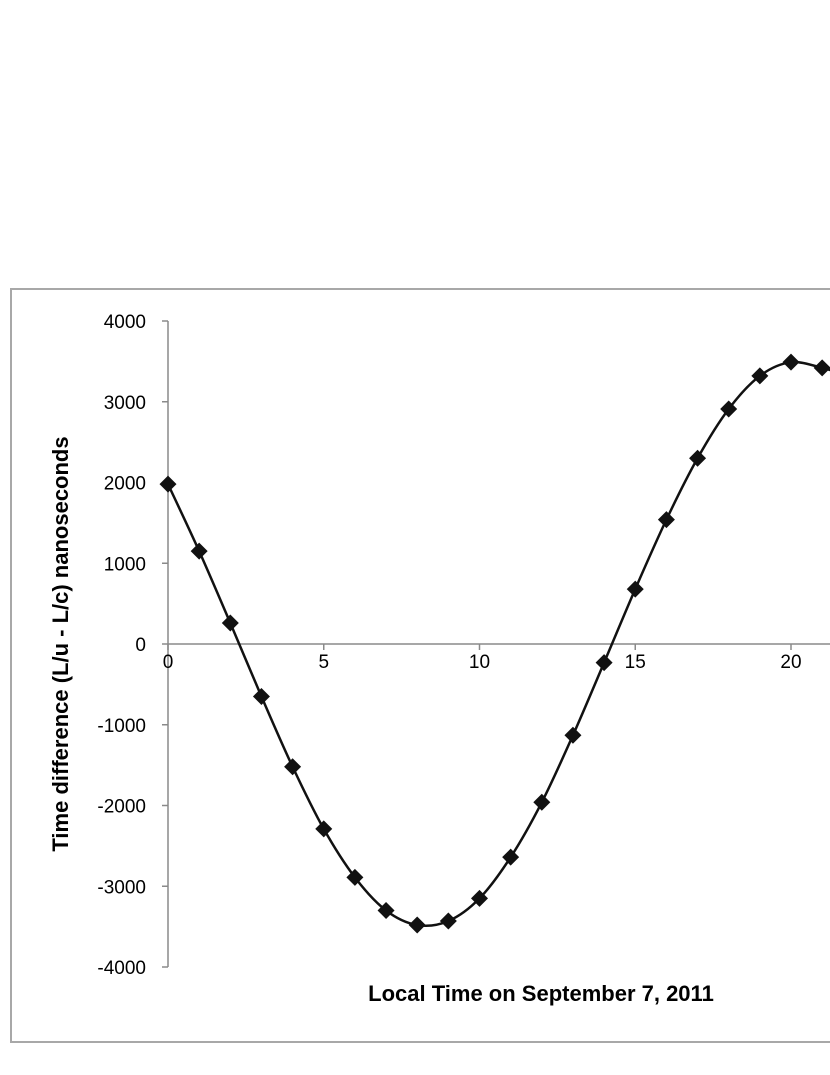 Image resolution: width=830 pixels, height=1075 pixels. What do you see at coordinates (479, 662) in the screenshot?
I see `x-tick-label: 10` at bounding box center [479, 662].